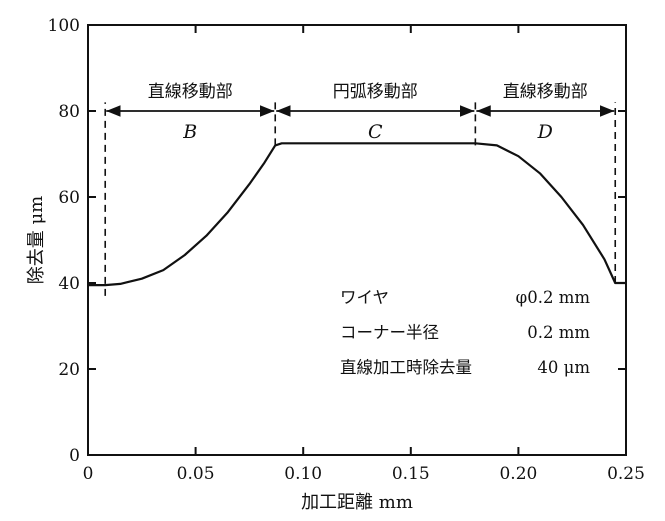 The width and height of the screenshot is (665, 521). Describe the element at coordinates (364, 297) in the screenshot. I see `annotation-label: ワイヤ` at that location.